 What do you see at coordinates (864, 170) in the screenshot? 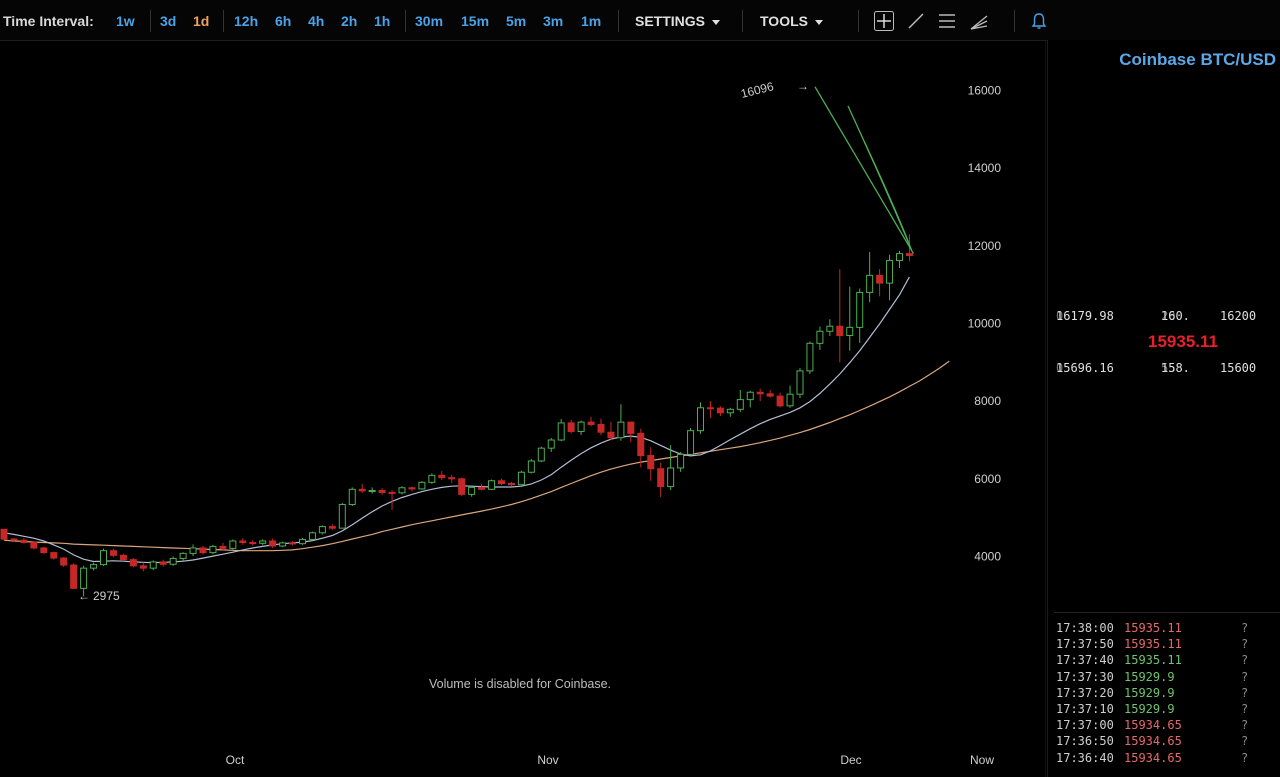
I see `spike-stroke` at bounding box center [864, 170].